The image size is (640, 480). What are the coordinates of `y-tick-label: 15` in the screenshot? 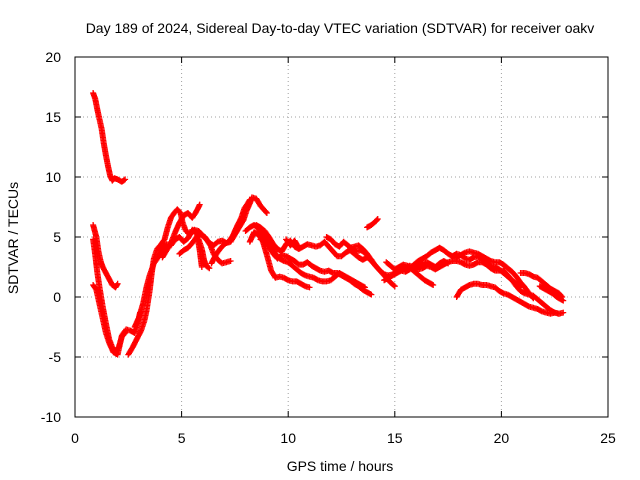 It's located at (53, 117).